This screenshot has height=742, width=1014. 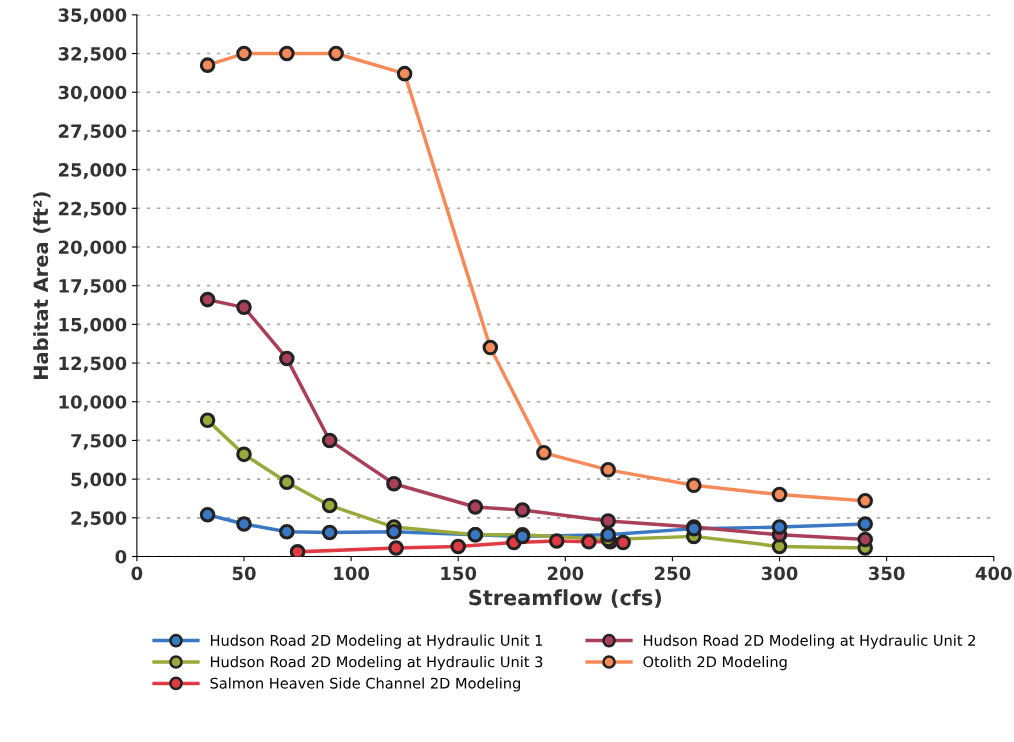 What do you see at coordinates (376, 663) in the screenshot?
I see `legend-label: Hudson Road 2D Modeling at Hydraulic Unit 3` at bounding box center [376, 663].